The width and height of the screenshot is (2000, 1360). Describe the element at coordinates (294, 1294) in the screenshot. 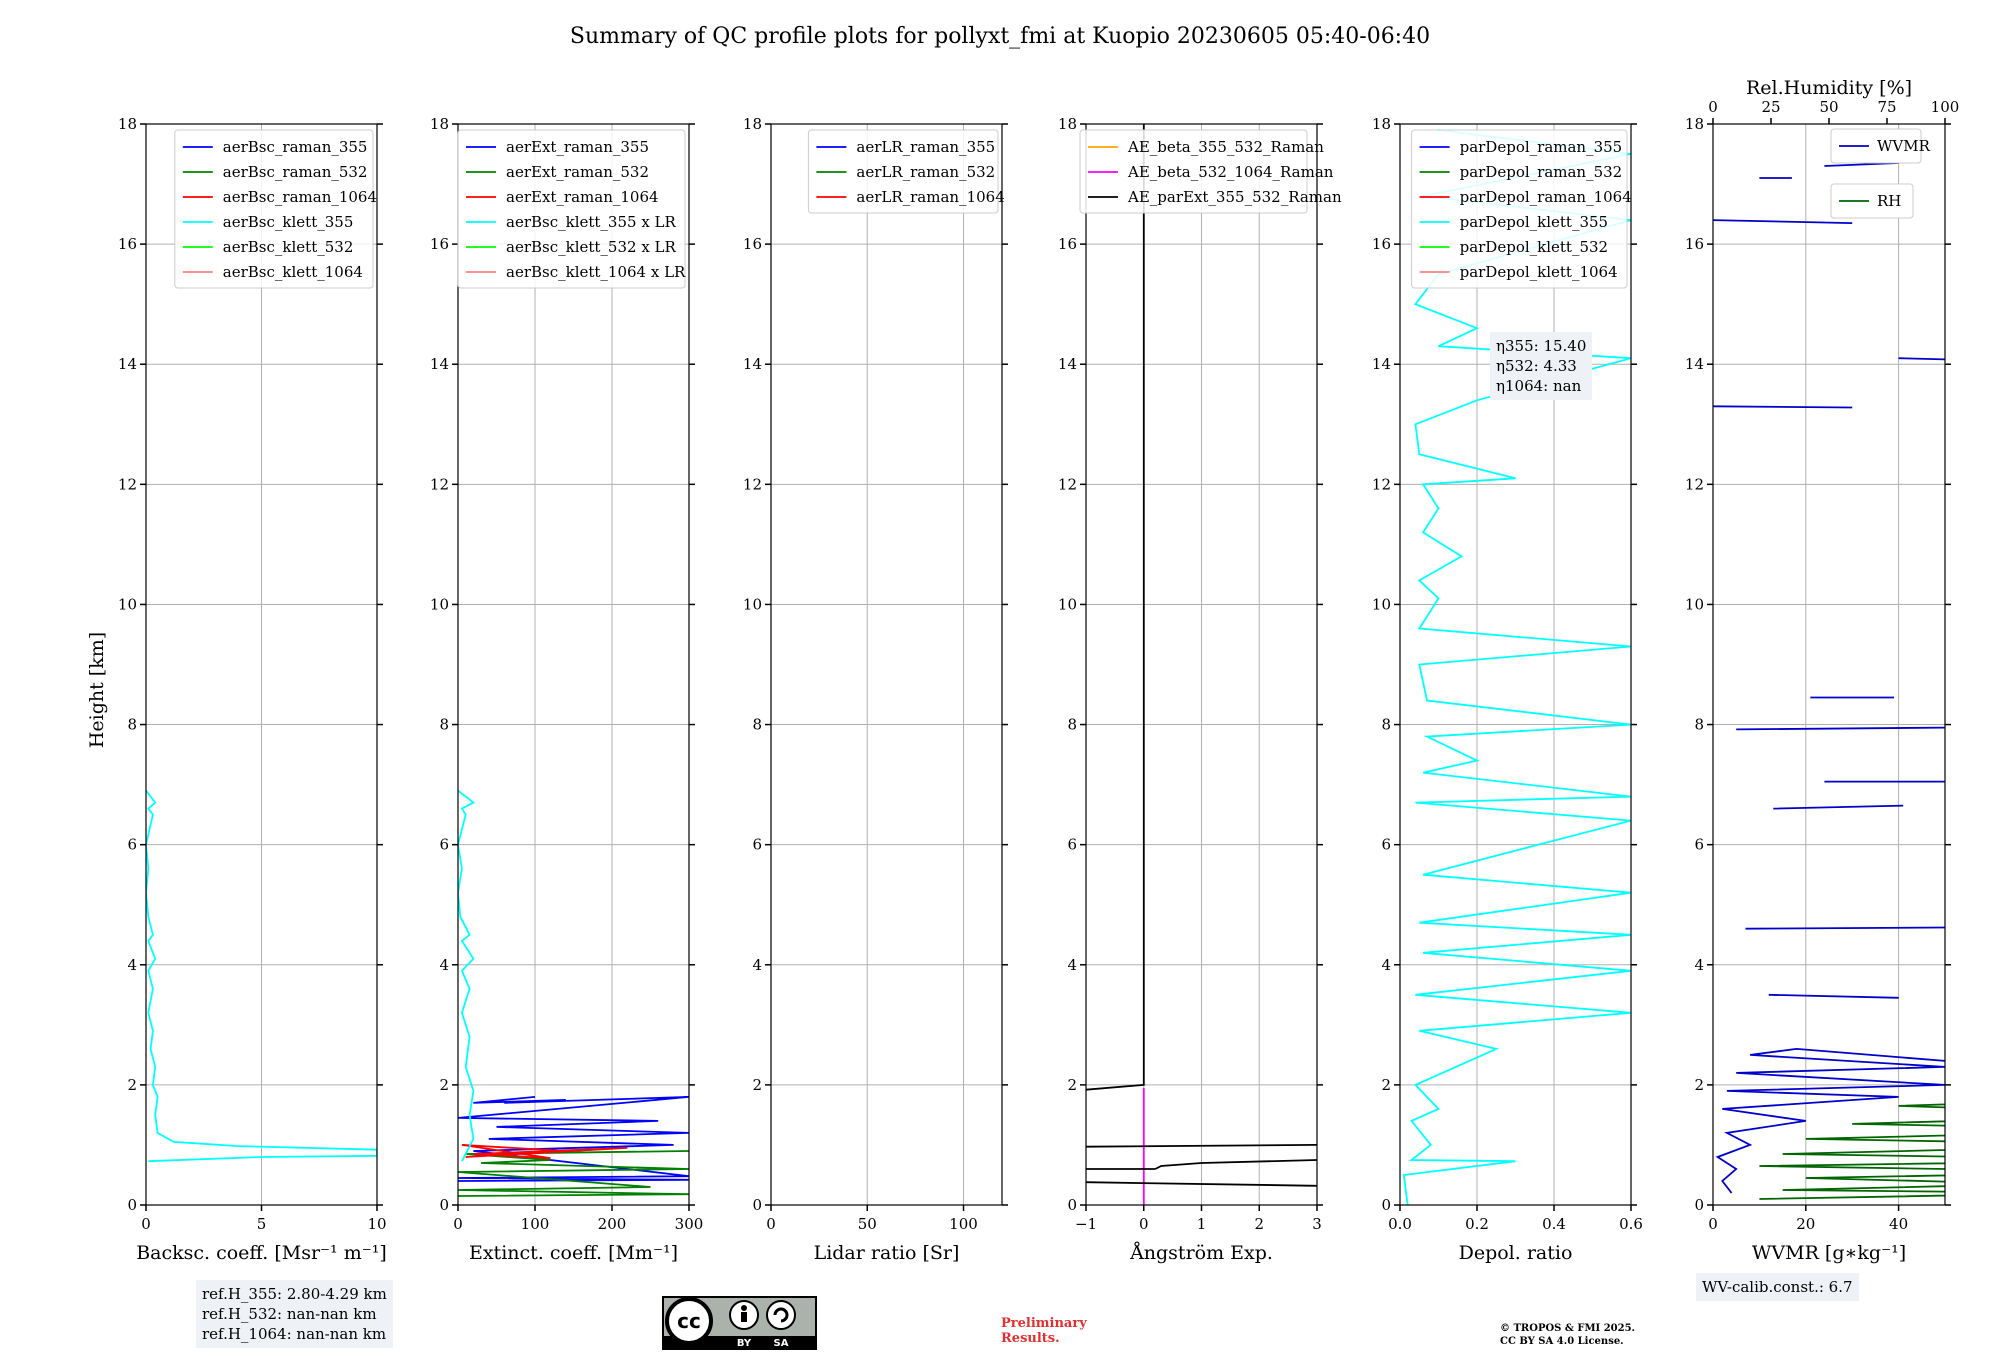

I see `ref-height-355: ref.H_355: 2.80-4.29 km` at that location.